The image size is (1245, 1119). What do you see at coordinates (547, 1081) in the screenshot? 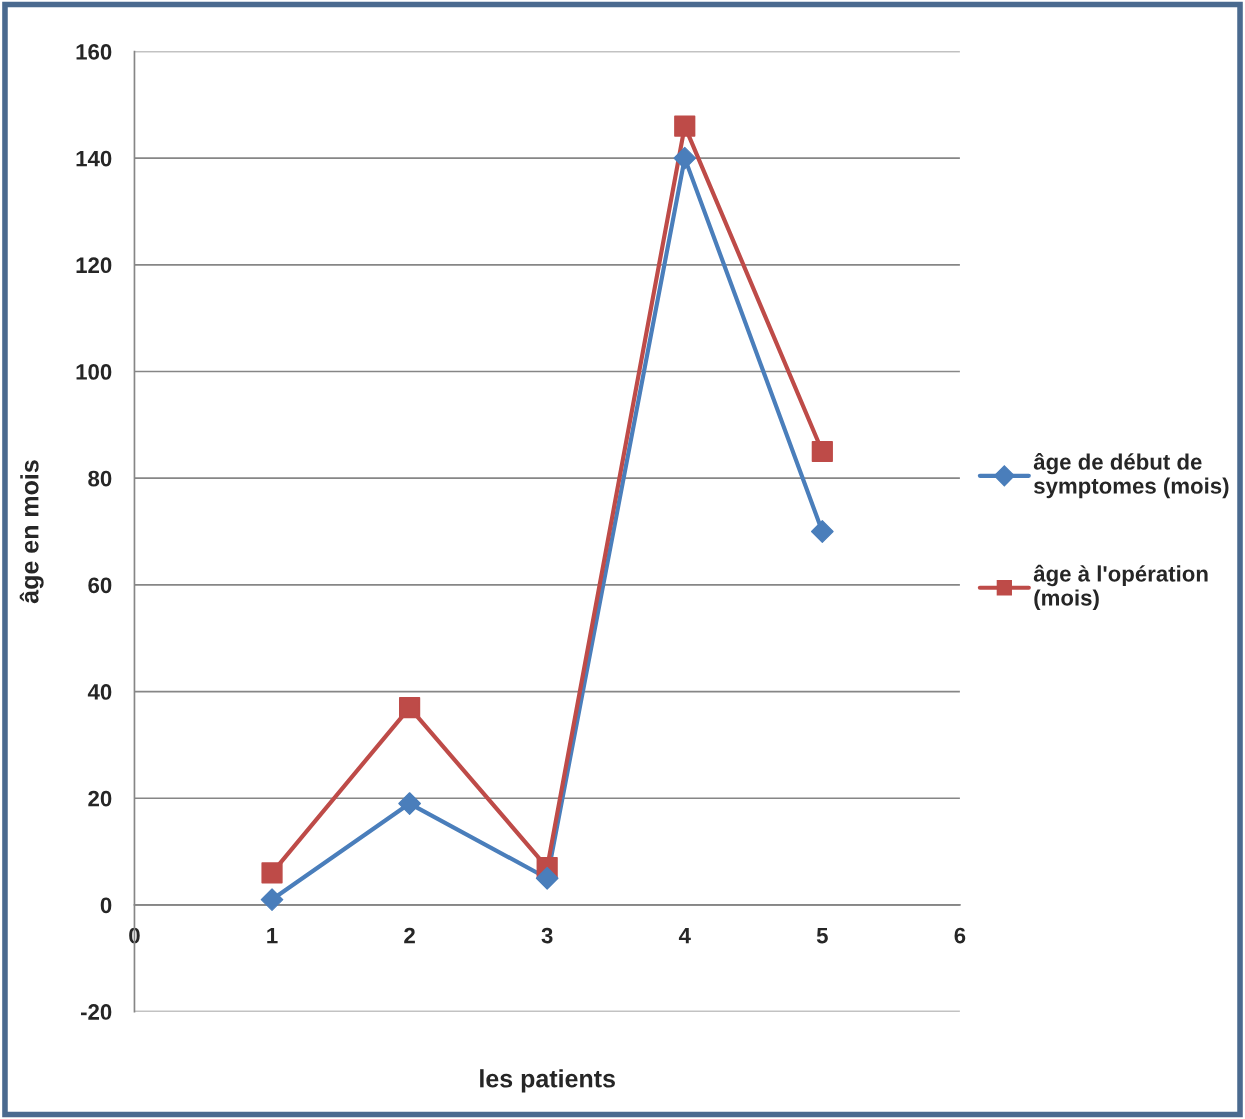
I see `x-axis-title: les patients` at bounding box center [547, 1081].